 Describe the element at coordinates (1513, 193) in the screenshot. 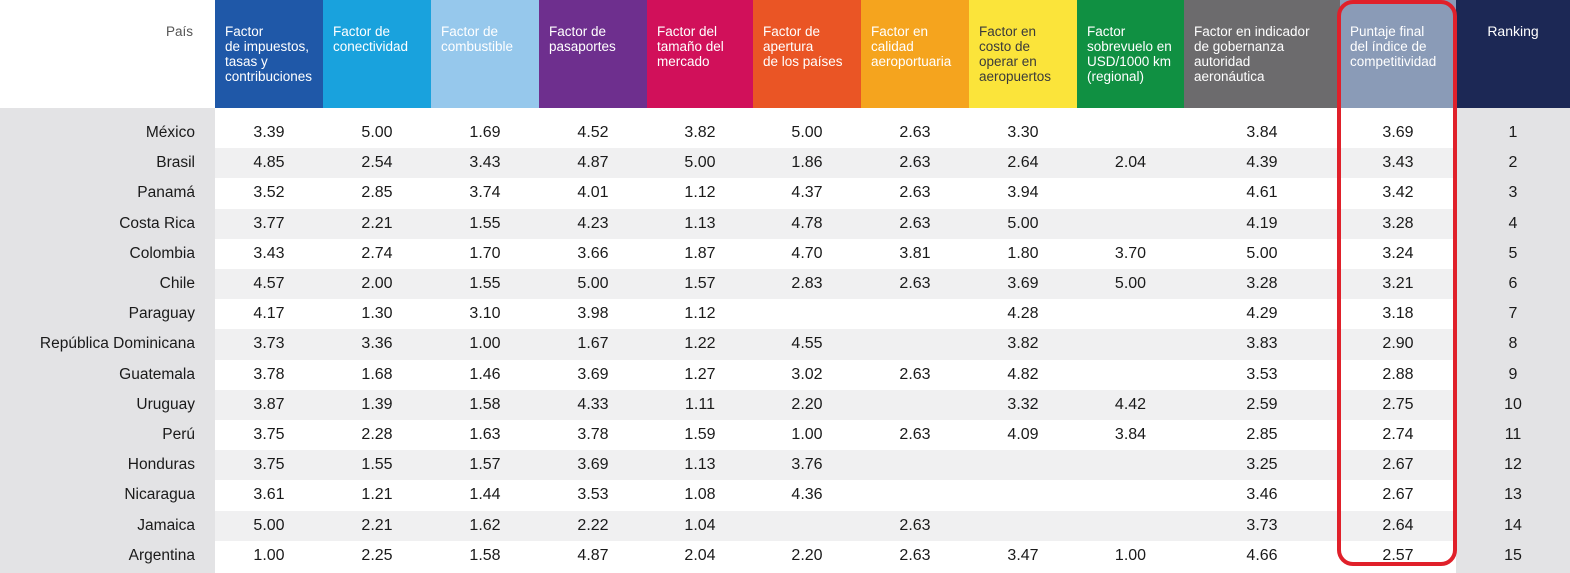

I see `cell-ranking: 3` at that location.